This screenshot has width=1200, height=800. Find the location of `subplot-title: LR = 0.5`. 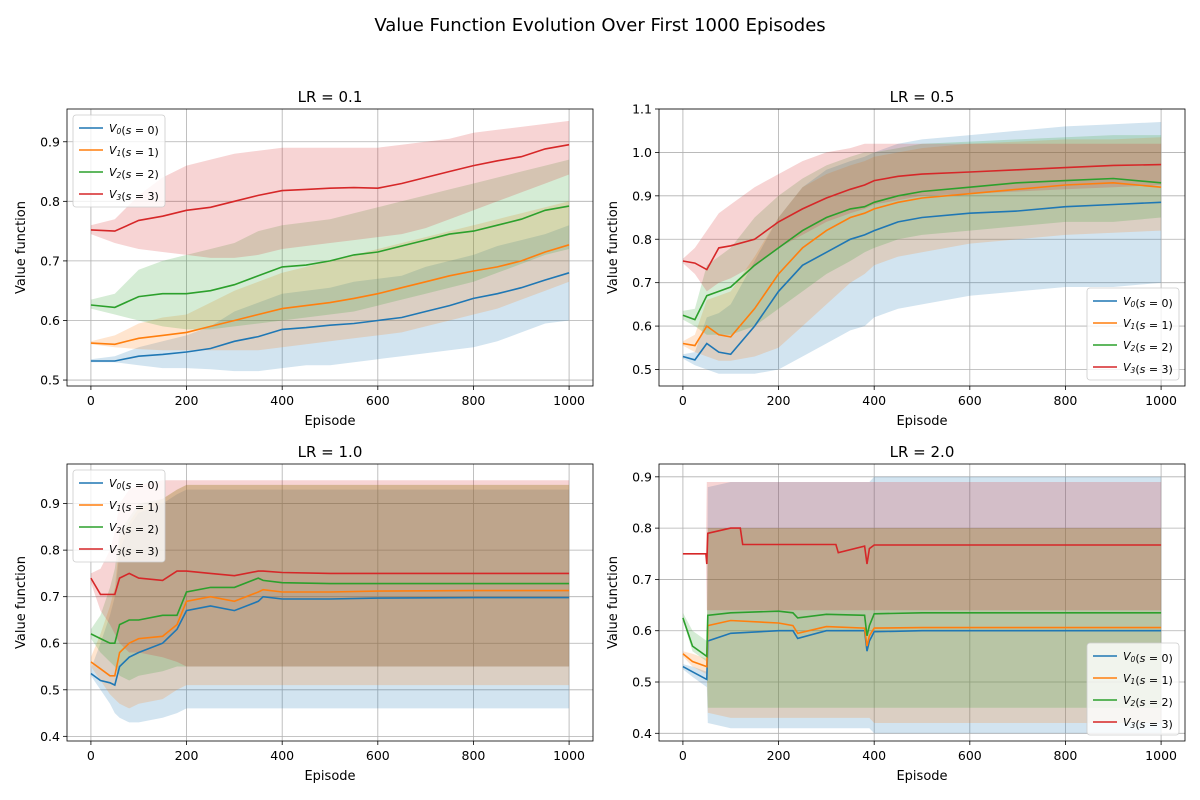

subplot-title: LR = 0.5 is located at coordinates (922, 97).